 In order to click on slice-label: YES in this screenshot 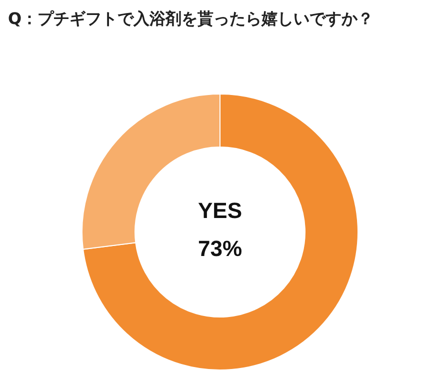, I will do `click(220, 210)`.